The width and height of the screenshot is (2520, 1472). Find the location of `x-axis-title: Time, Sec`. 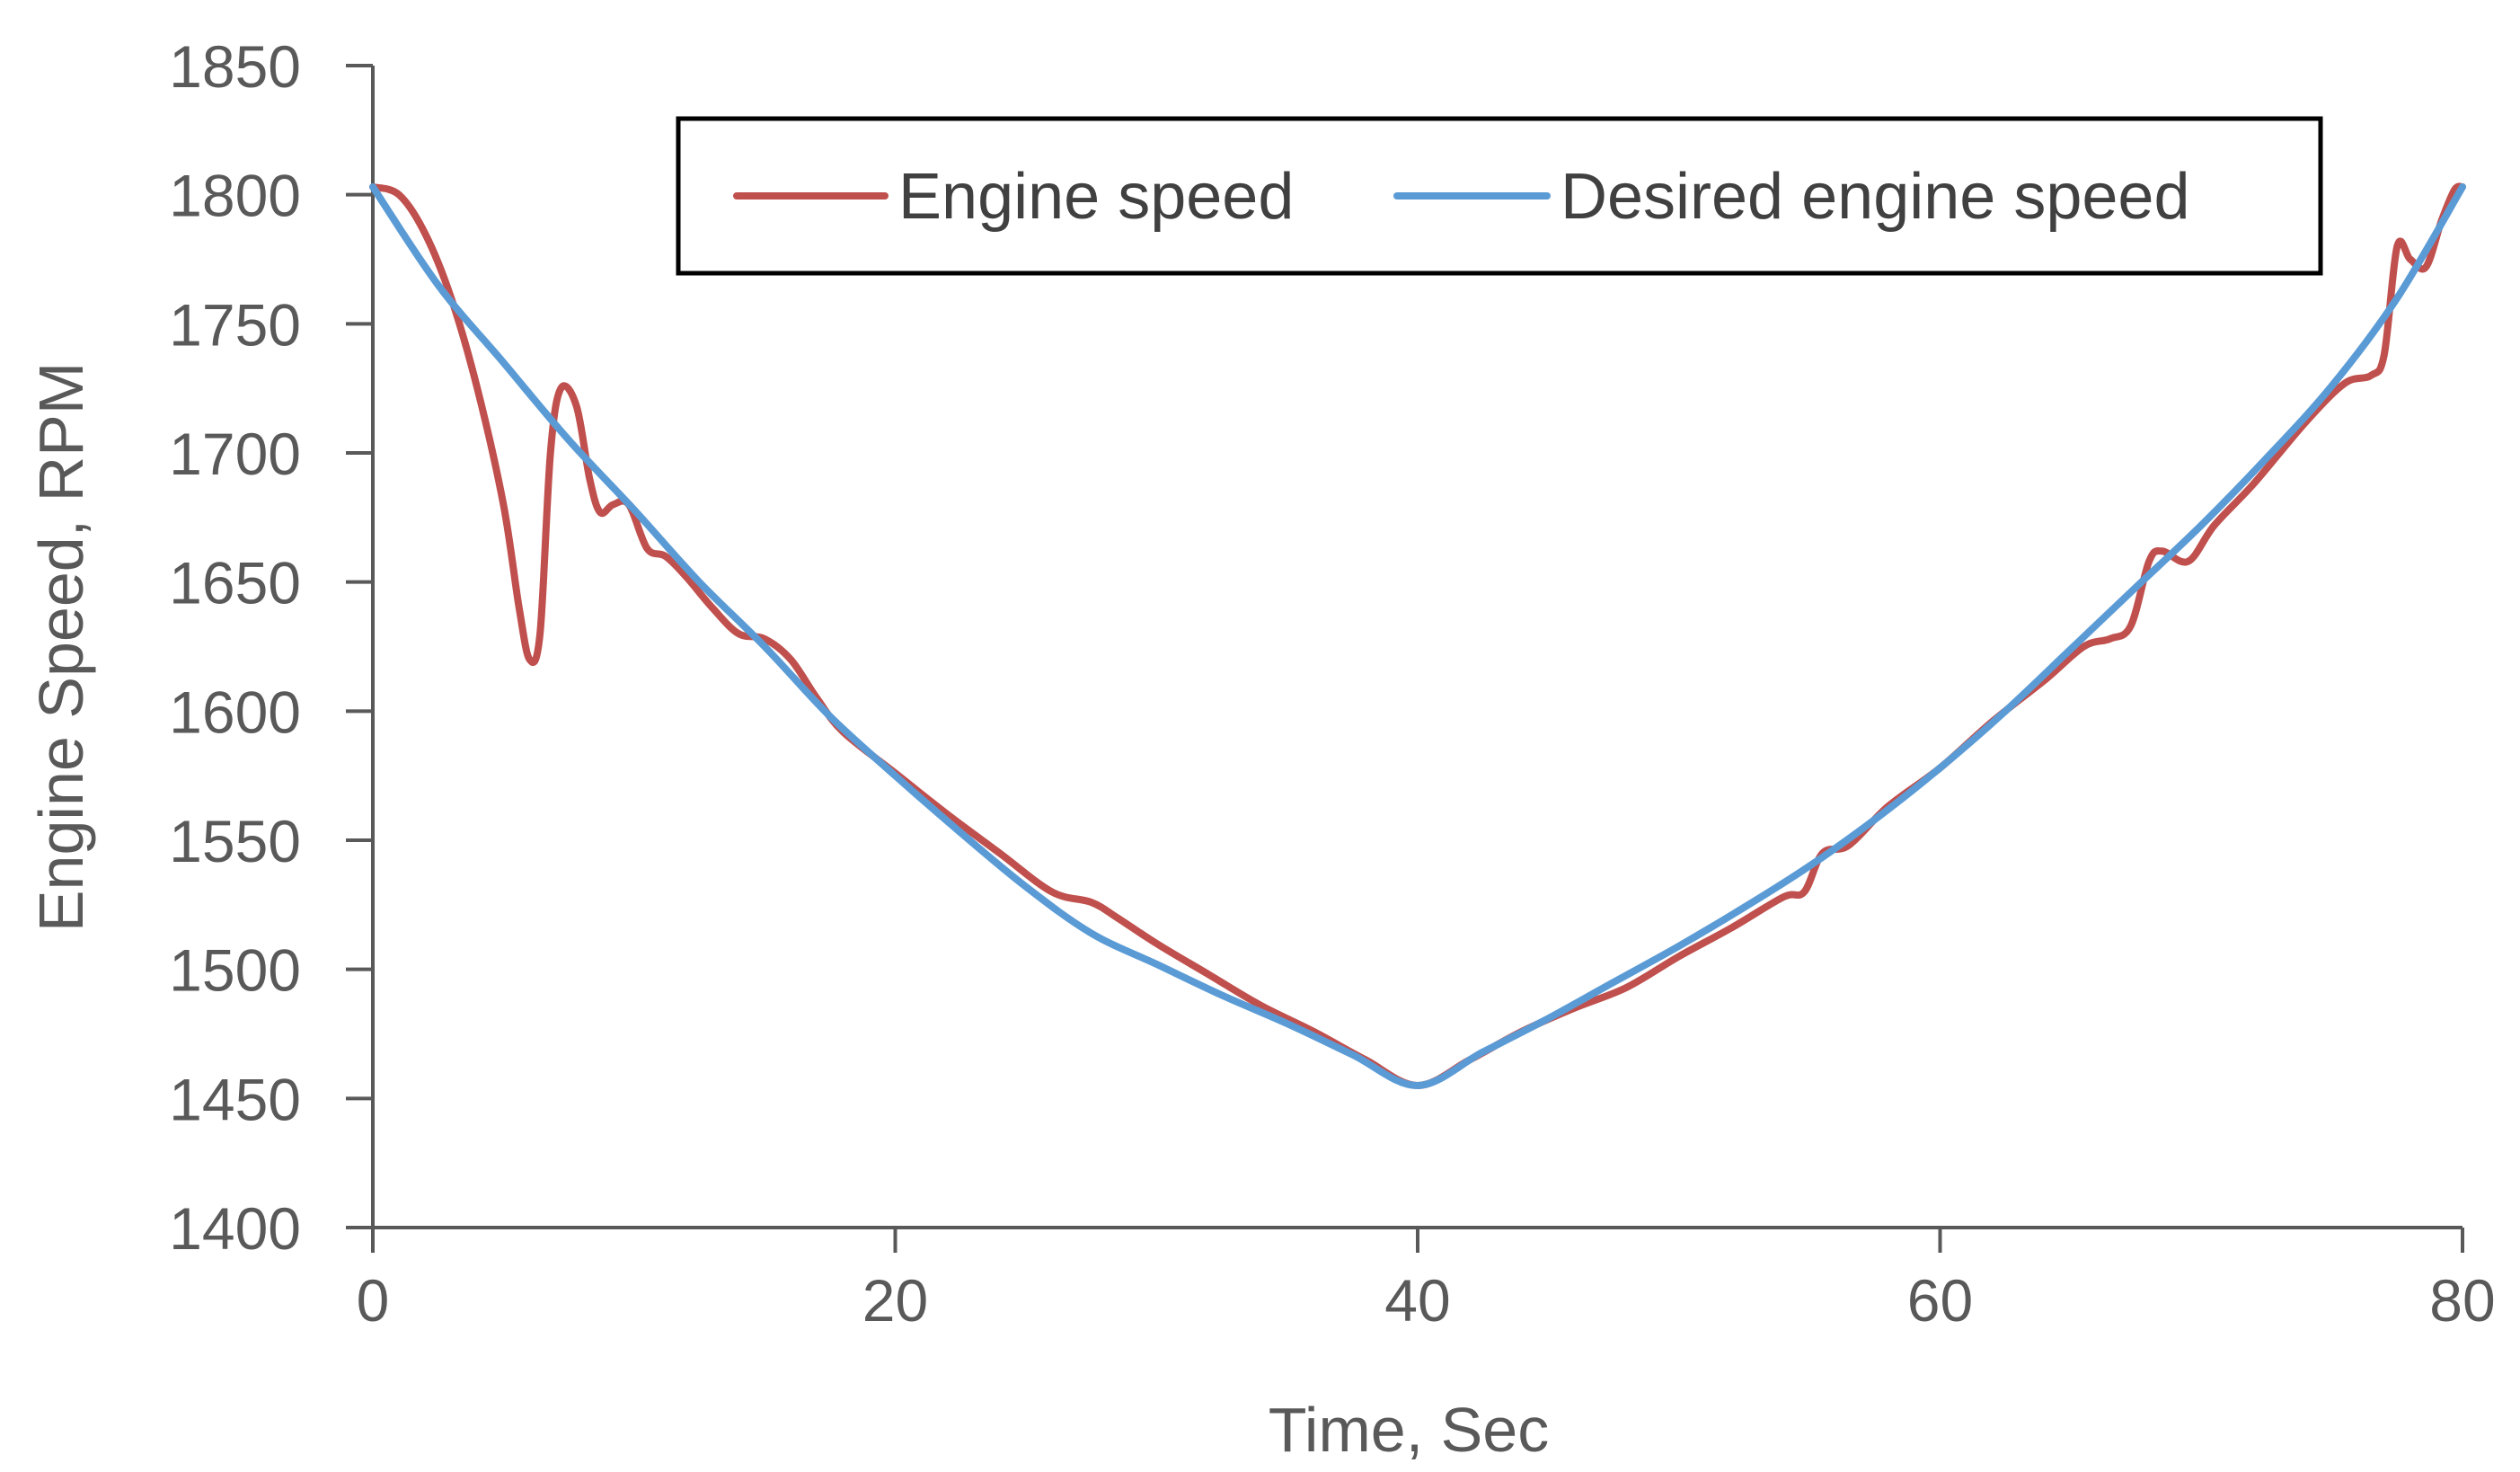

x-axis-title: Time, Sec is located at coordinates (1409, 1430).